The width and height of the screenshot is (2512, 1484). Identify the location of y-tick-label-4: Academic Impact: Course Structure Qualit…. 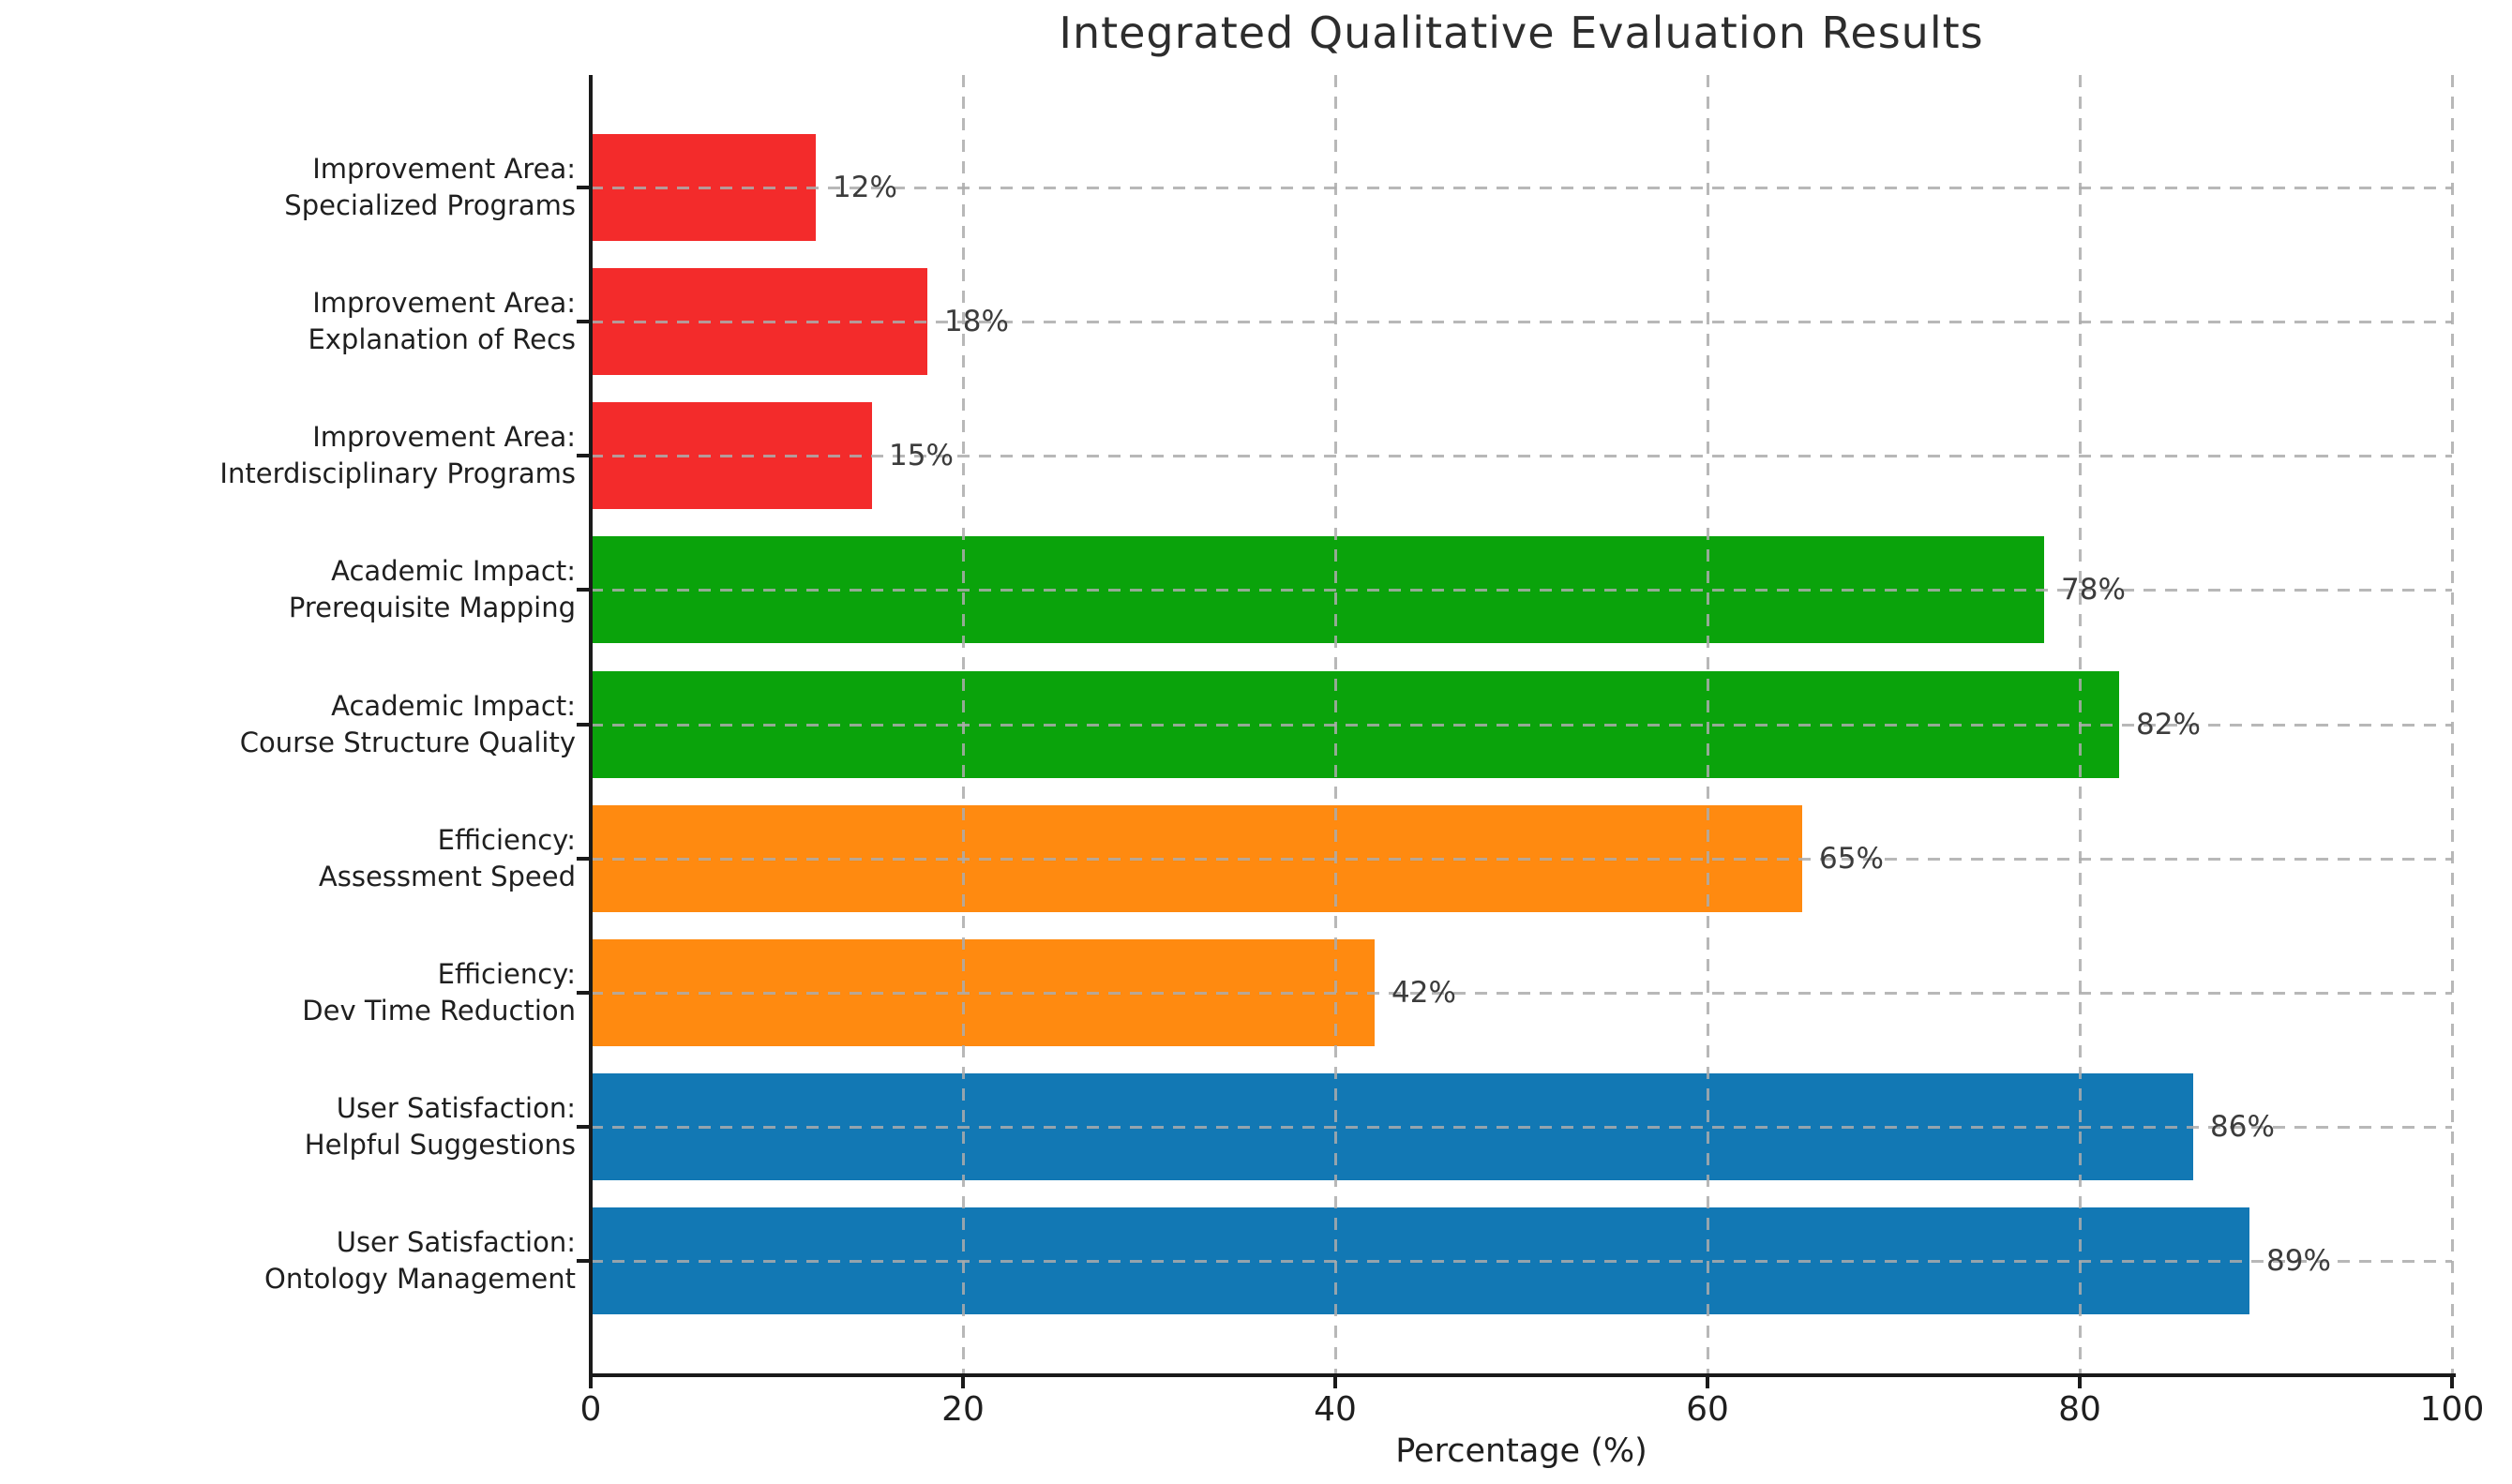
(408, 723).